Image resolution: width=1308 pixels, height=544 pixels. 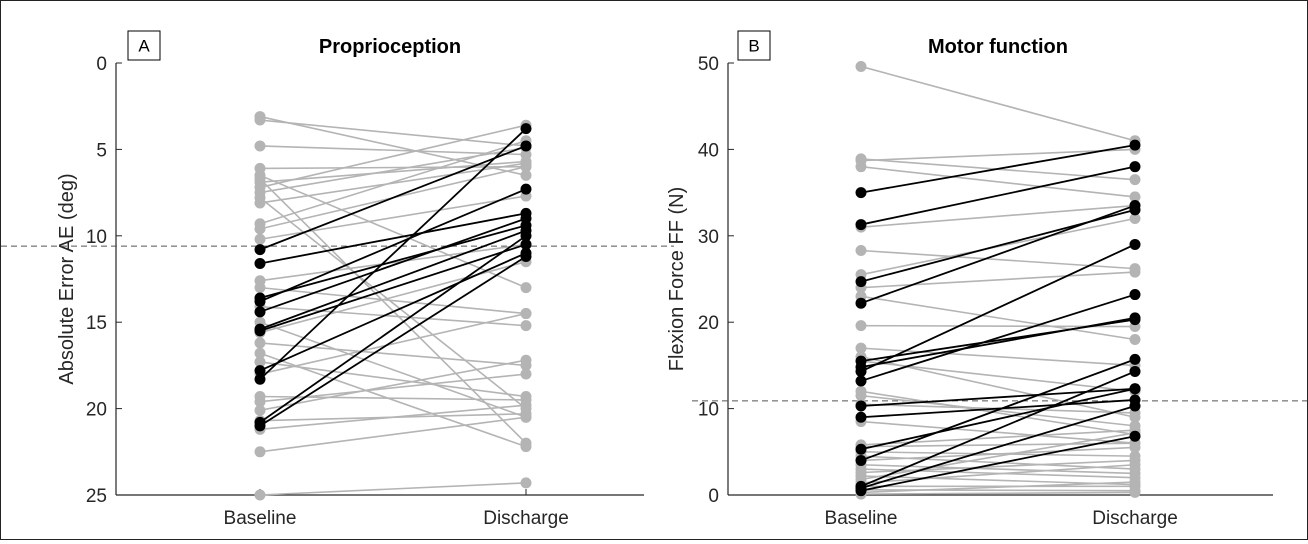 I want to click on y-tick-label: 30, so click(x=708, y=237).